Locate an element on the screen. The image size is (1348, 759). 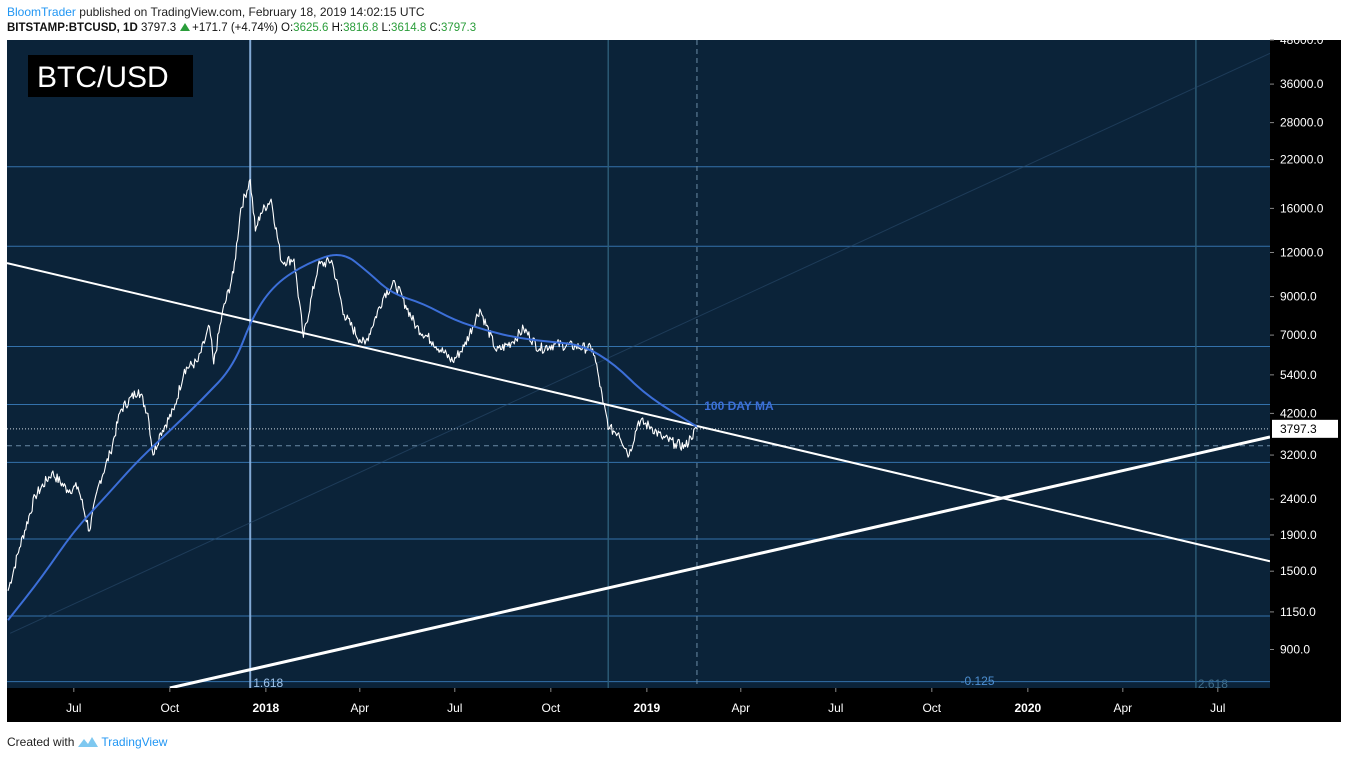
high-value: 3816.8 is located at coordinates (361, 28).